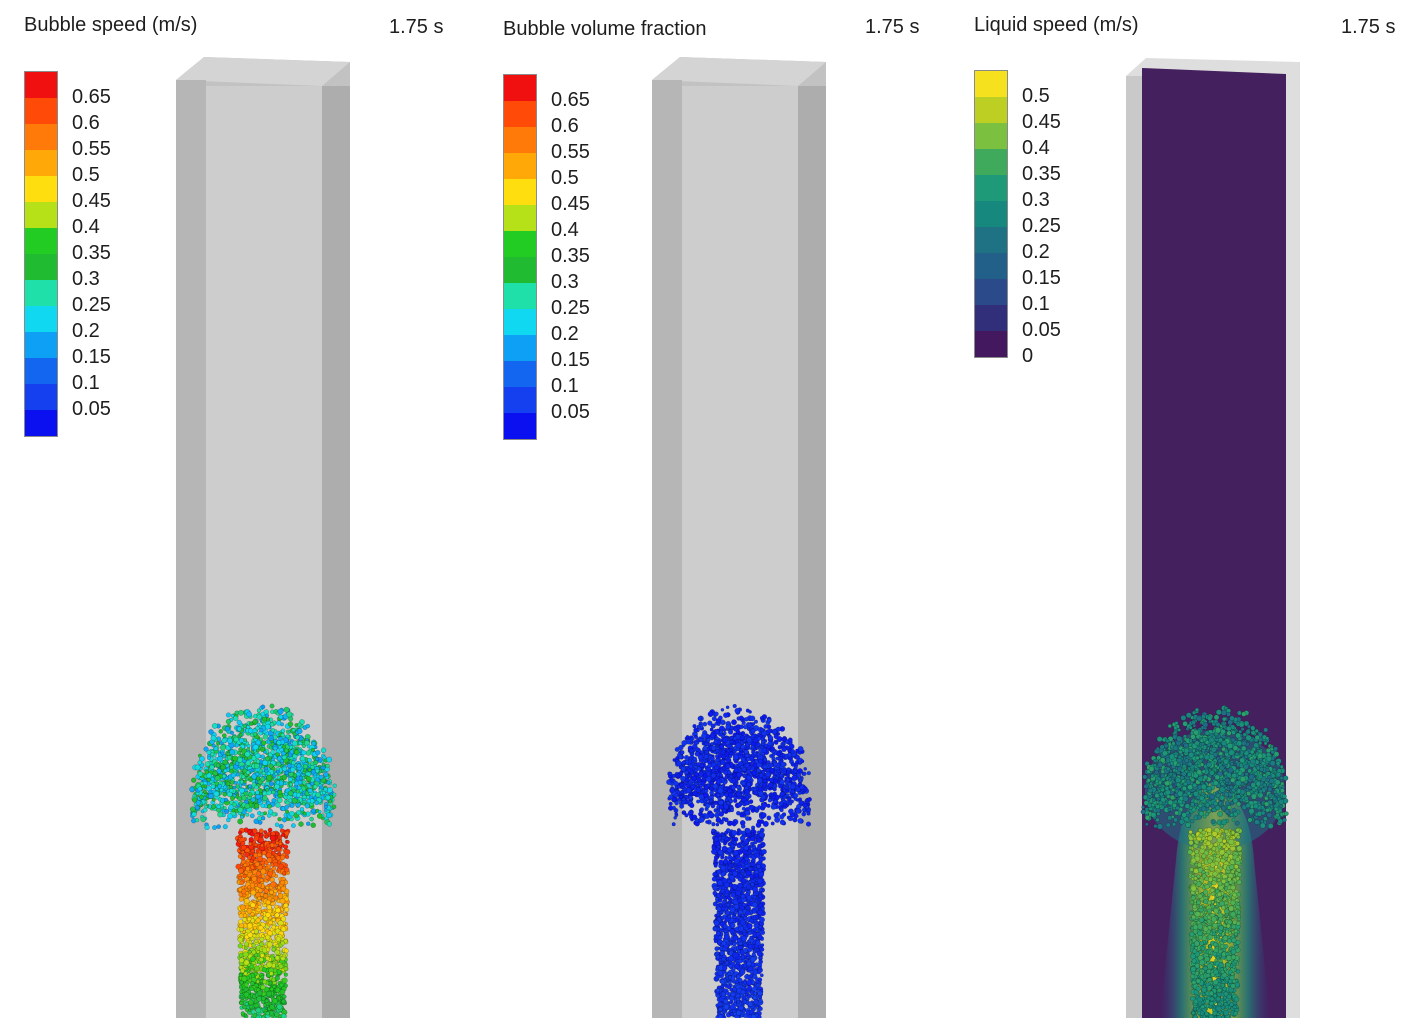 This screenshot has height=1018, width=1404. Describe the element at coordinates (570, 360) in the screenshot. I see `legend-tick-label: 0.15` at that location.